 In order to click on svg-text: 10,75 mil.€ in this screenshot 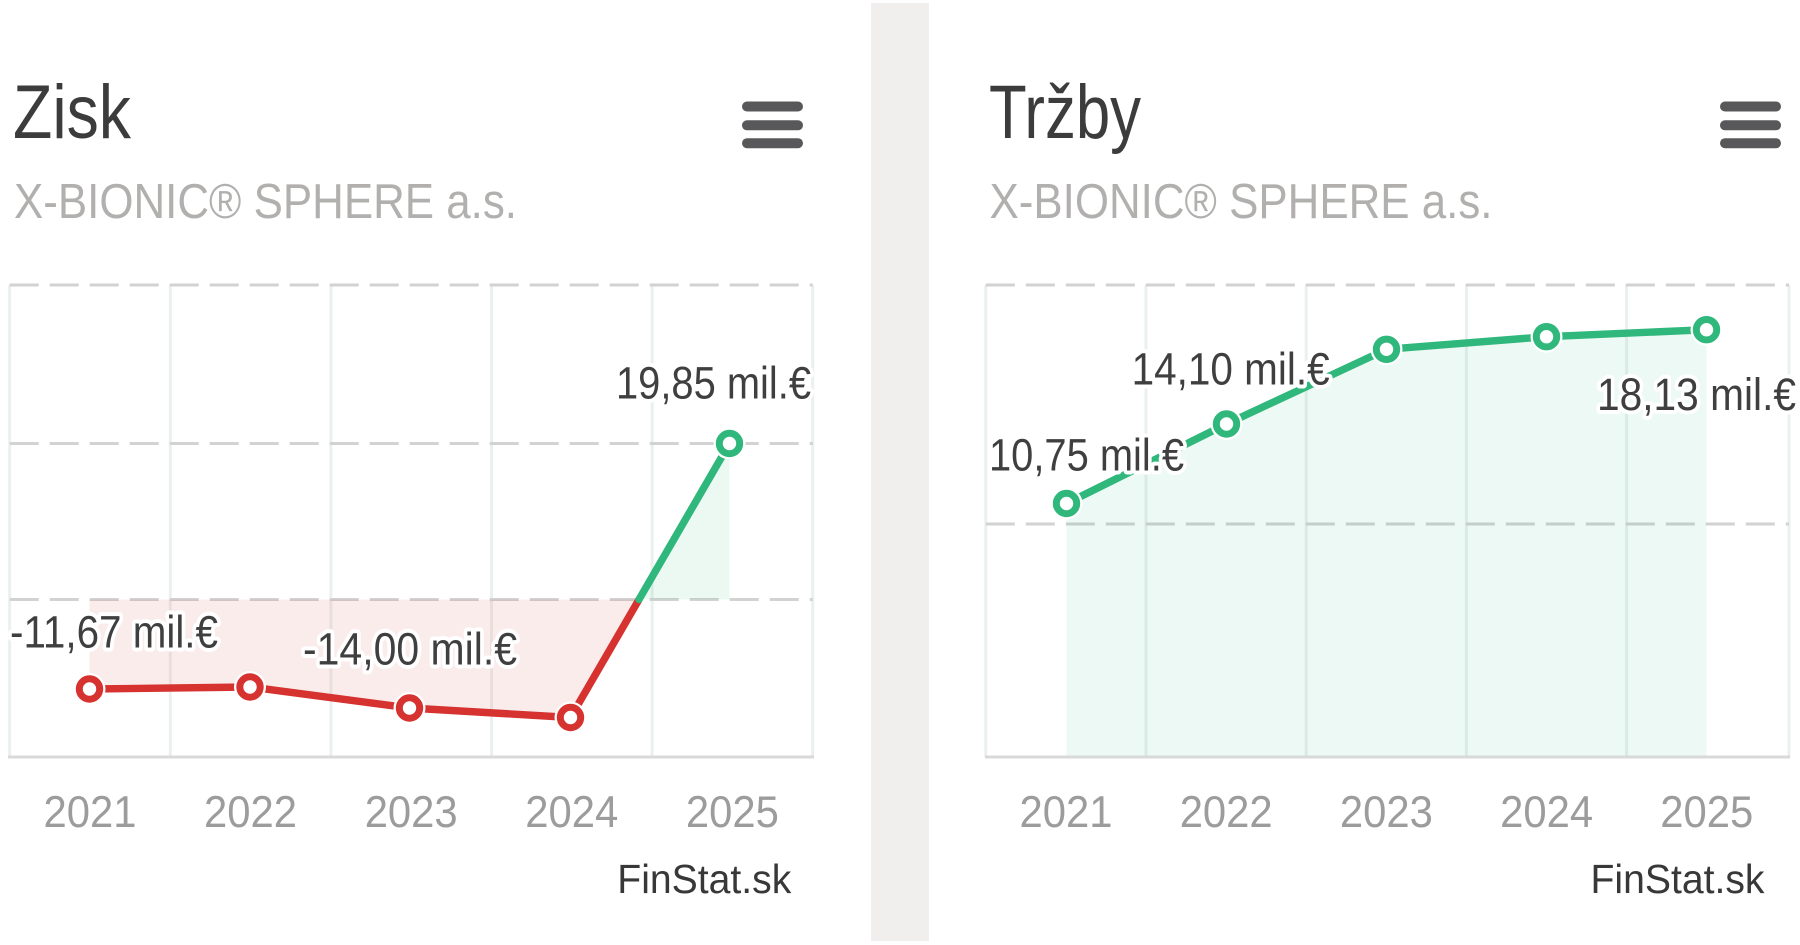, I will do `click(1086, 455)`.